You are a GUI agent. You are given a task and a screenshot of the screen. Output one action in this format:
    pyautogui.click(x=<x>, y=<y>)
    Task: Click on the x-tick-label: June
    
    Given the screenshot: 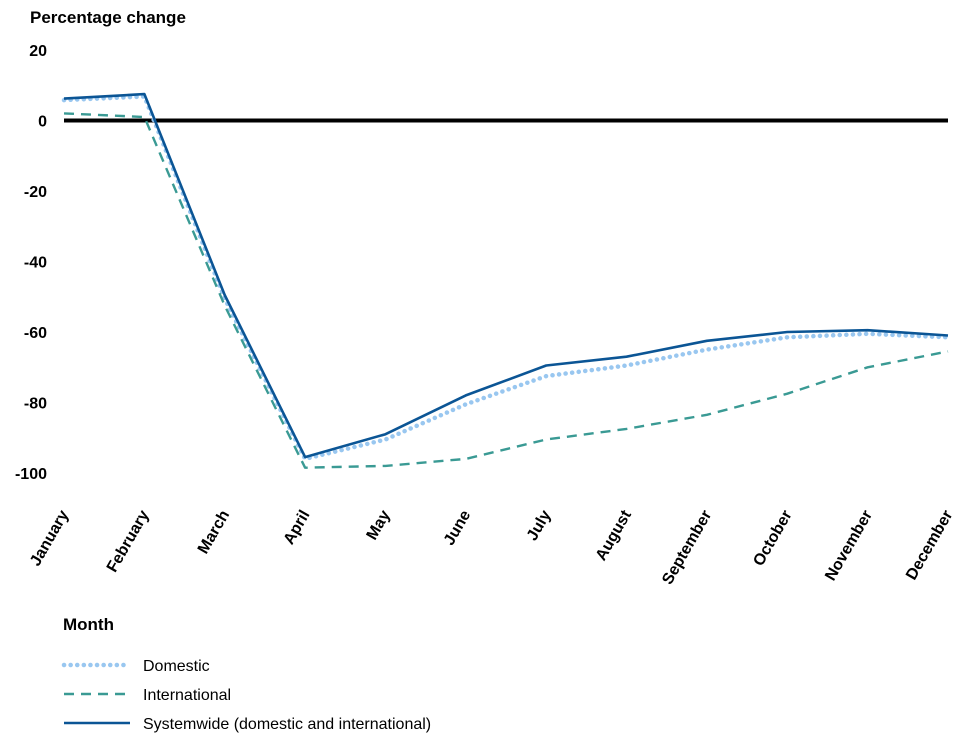 What is the action you would take?
    pyautogui.click(x=457, y=527)
    